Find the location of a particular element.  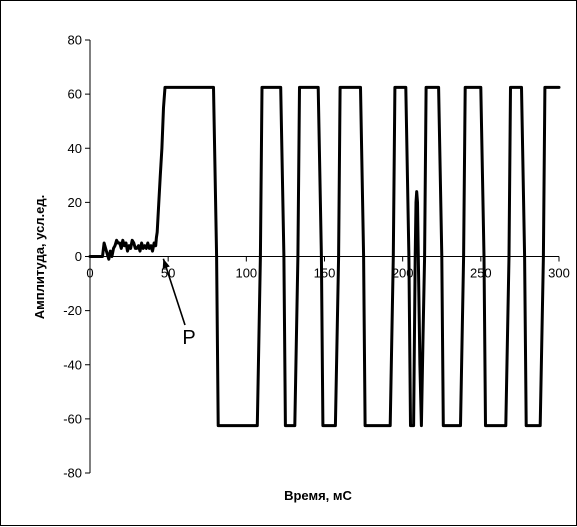

annotations: Р is located at coordinates (179, 303).